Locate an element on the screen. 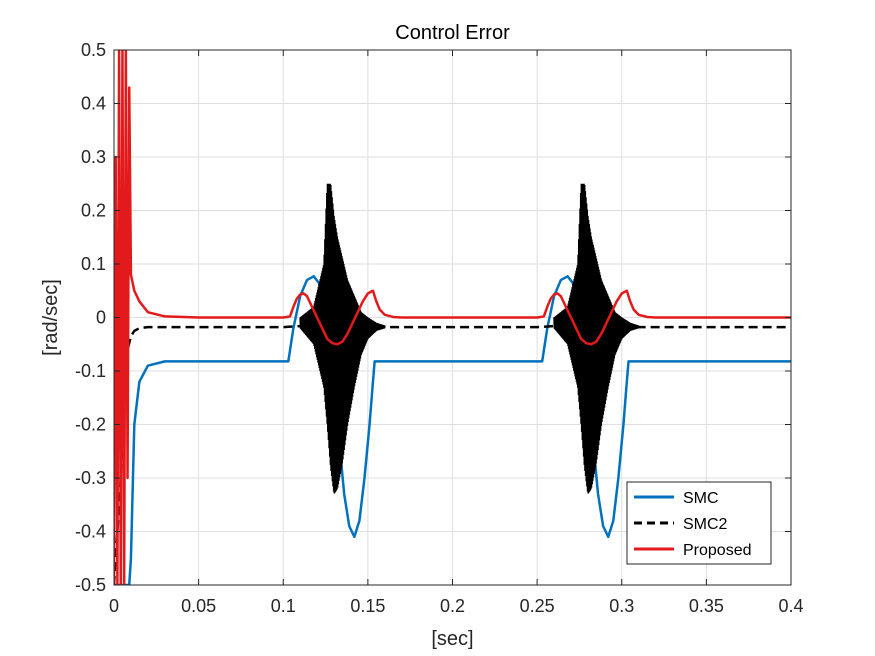  legend-label-proposed: Proposed is located at coordinates (717, 550).